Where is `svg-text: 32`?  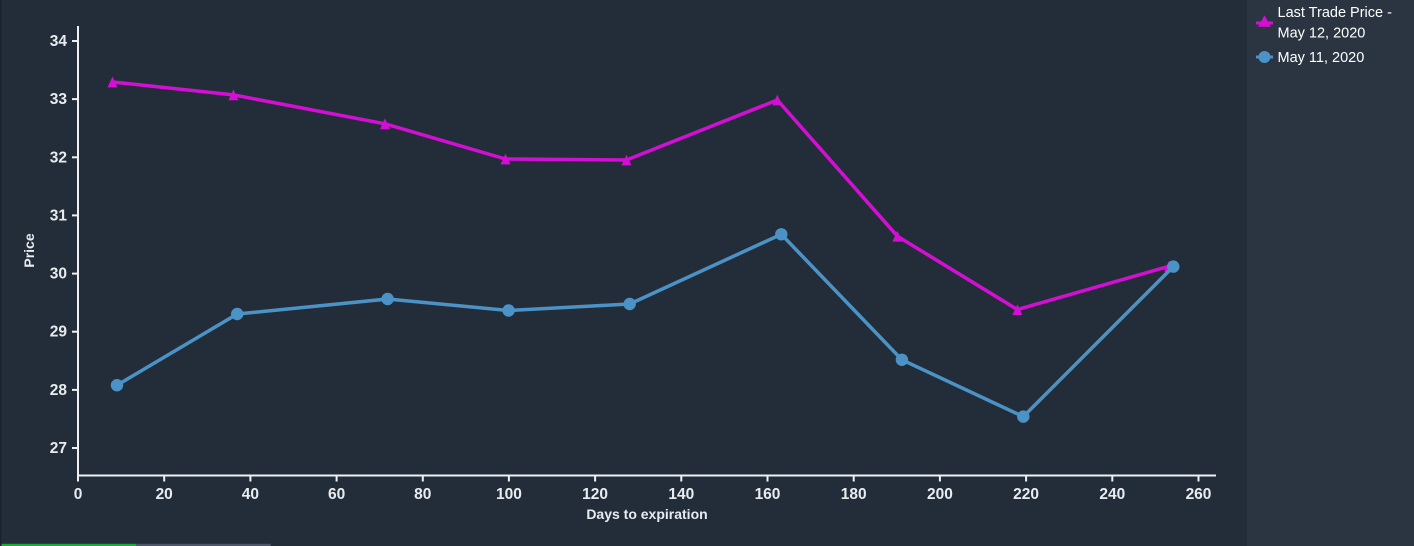
svg-text: 32 is located at coordinates (58, 157).